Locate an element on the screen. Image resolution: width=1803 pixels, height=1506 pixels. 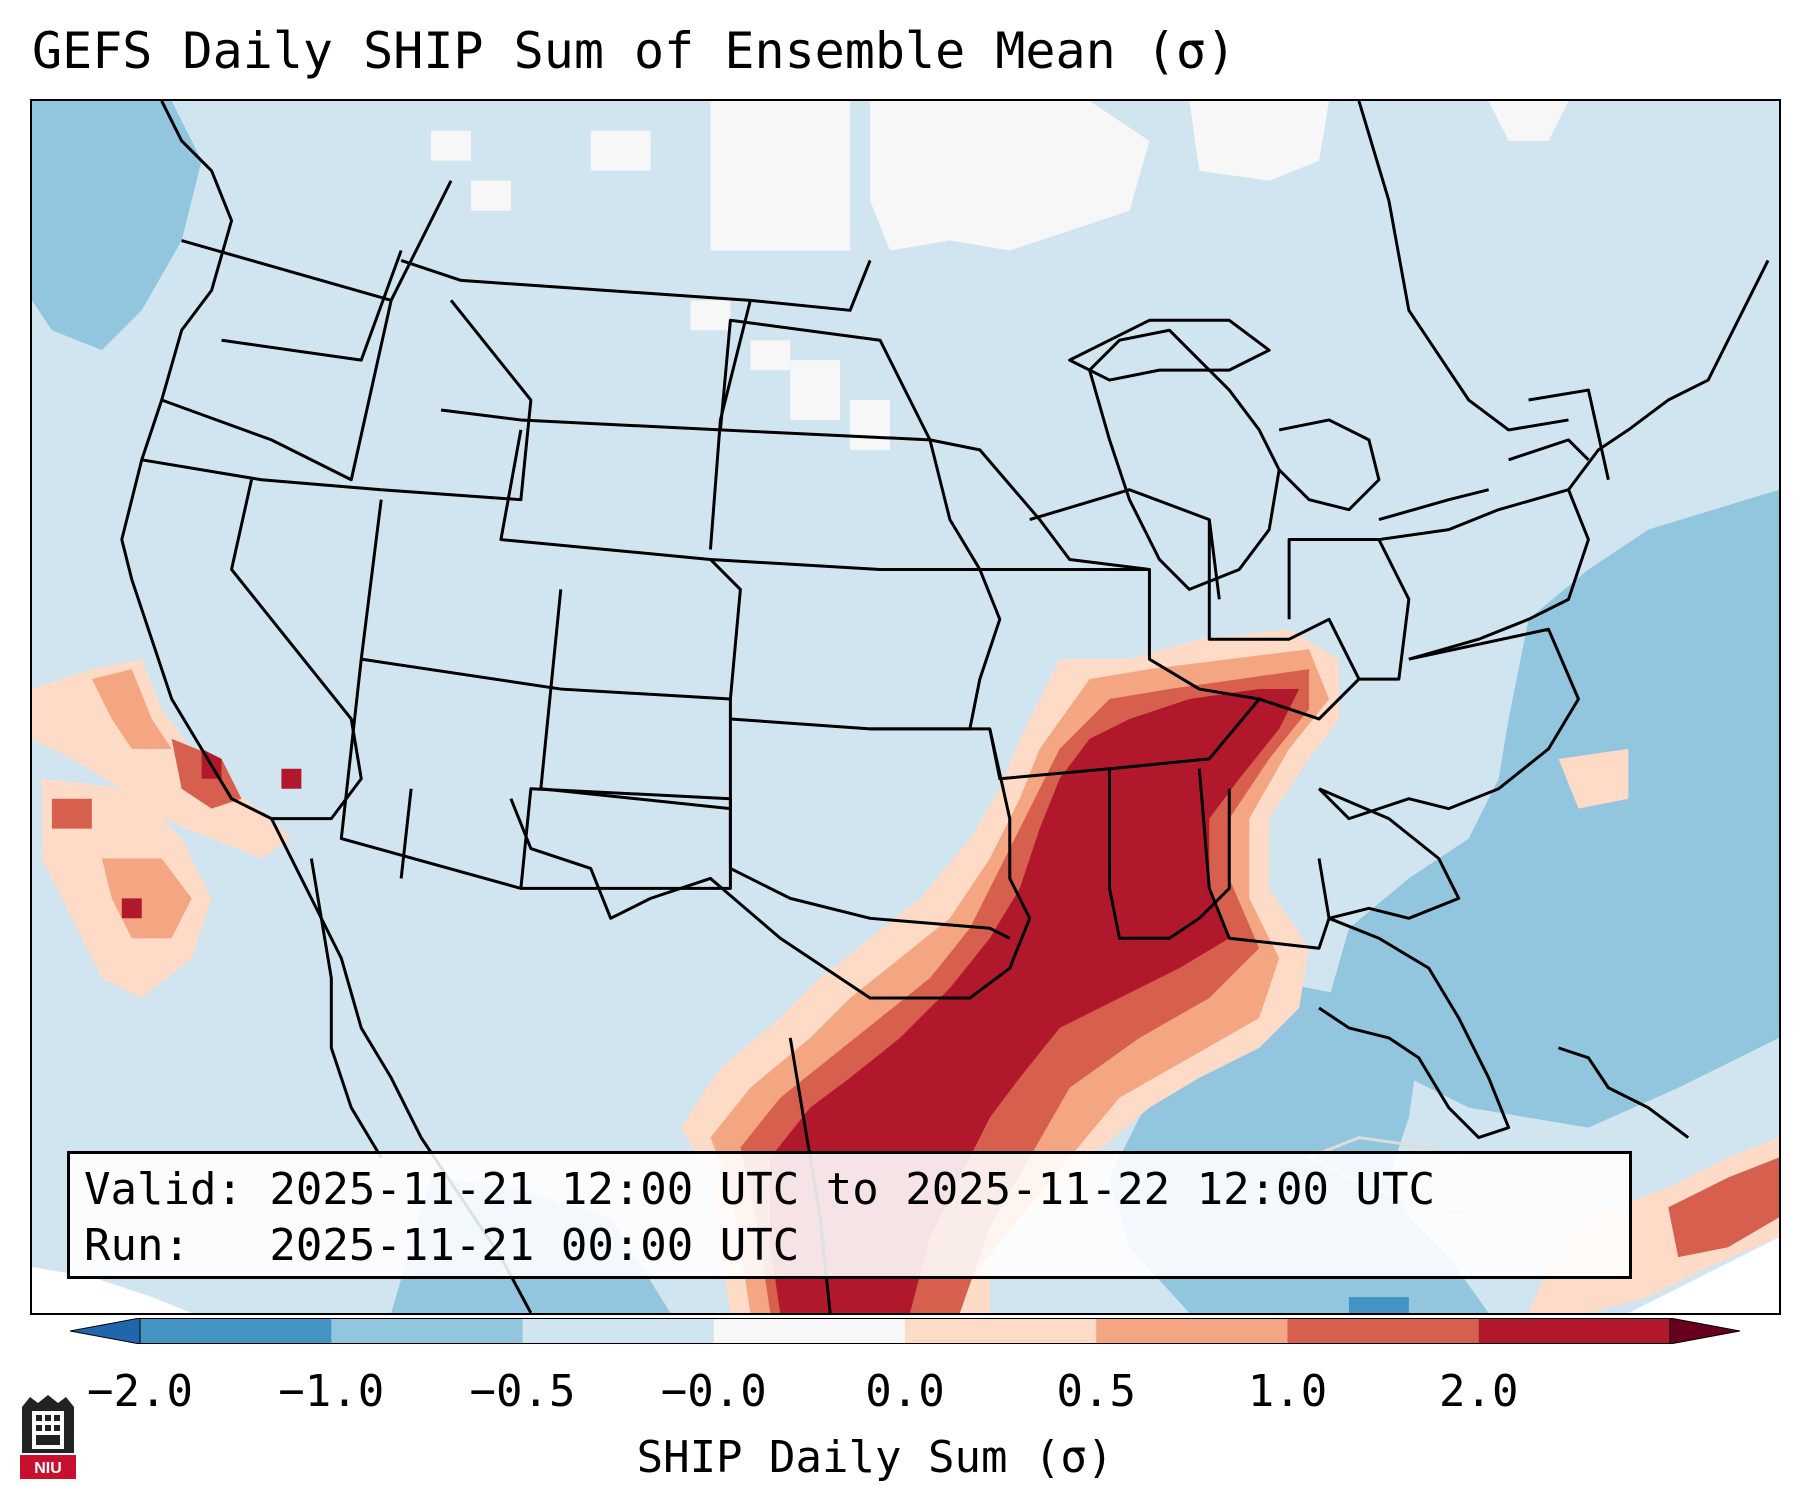
niu-logo-text: NIU is located at coordinates (48, 1468).